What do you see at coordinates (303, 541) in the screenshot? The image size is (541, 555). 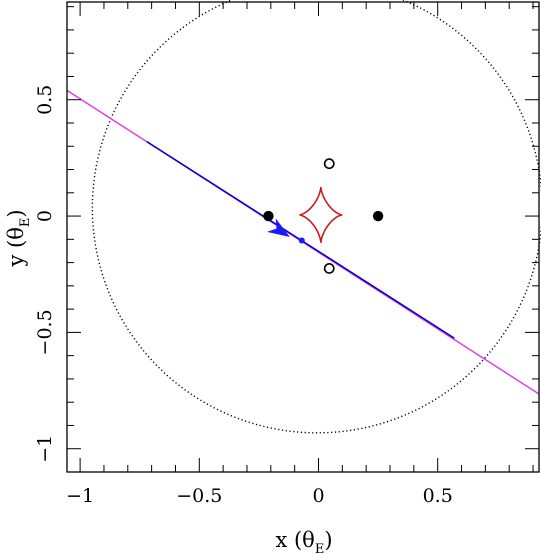 I see `x-axis-label: x (θE)` at bounding box center [303, 541].